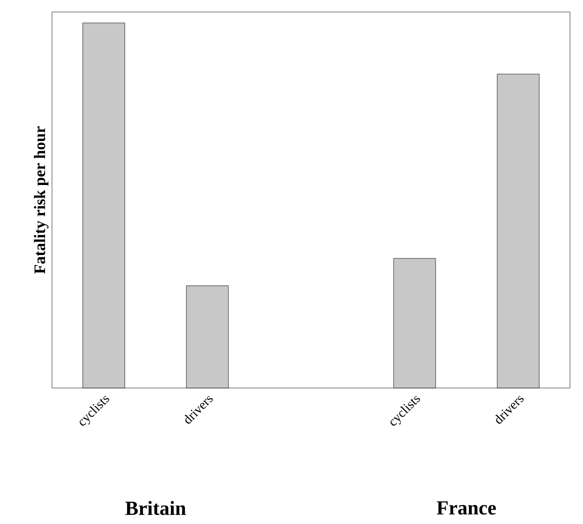  What do you see at coordinates (41, 200) in the screenshot?
I see `y-axis-title: Fatality risk per hour` at bounding box center [41, 200].